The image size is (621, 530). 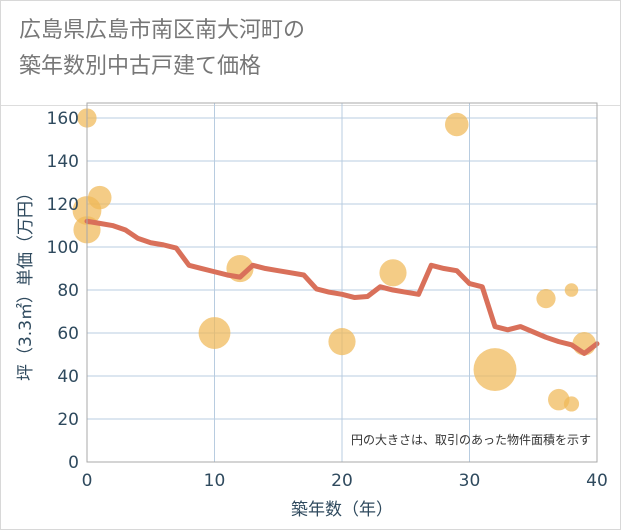 I want to click on x-tick-label: 20, so click(x=342, y=481).